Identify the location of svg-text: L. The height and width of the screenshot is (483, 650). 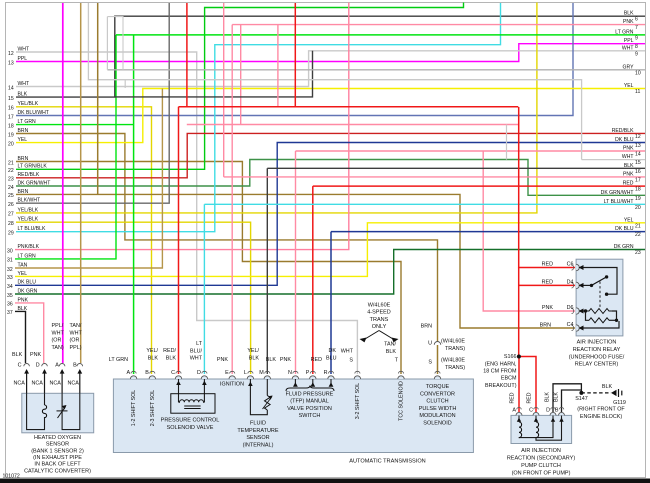
(245, 373).